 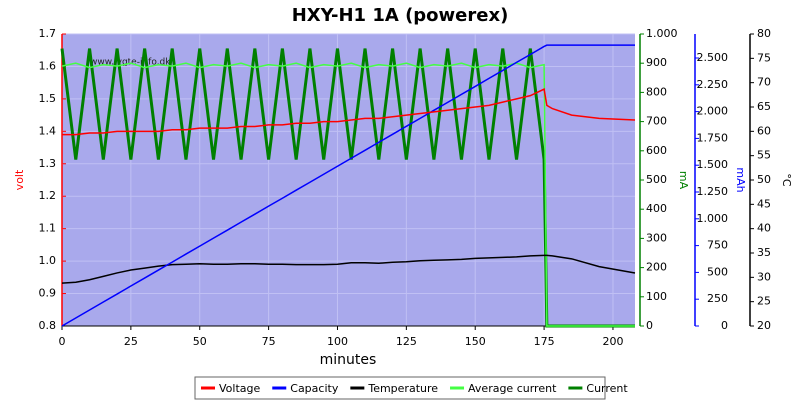 What do you see at coordinates (656, 62) in the screenshot?
I see `y-tick-label: 900` at bounding box center [656, 62].